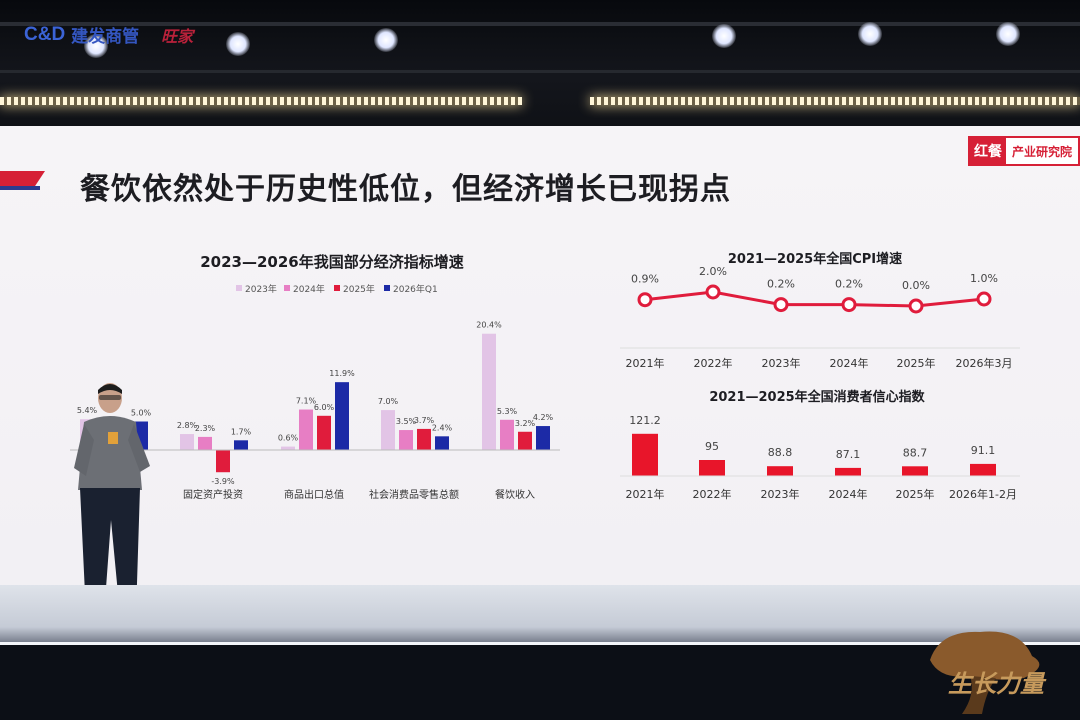 The image size is (1080, 720). I want to click on bar-data-label: 0.6%, so click(288, 438).